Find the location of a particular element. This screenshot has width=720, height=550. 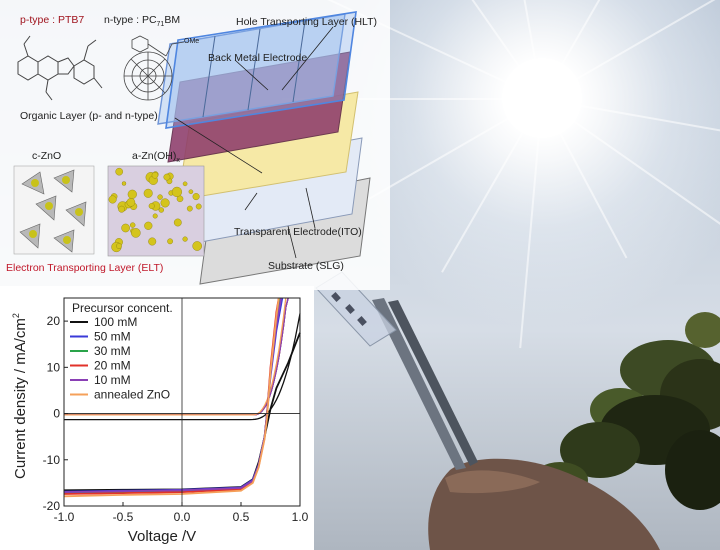

ito-label: Transparent Electrode(ITO) is located at coordinates (298, 232).